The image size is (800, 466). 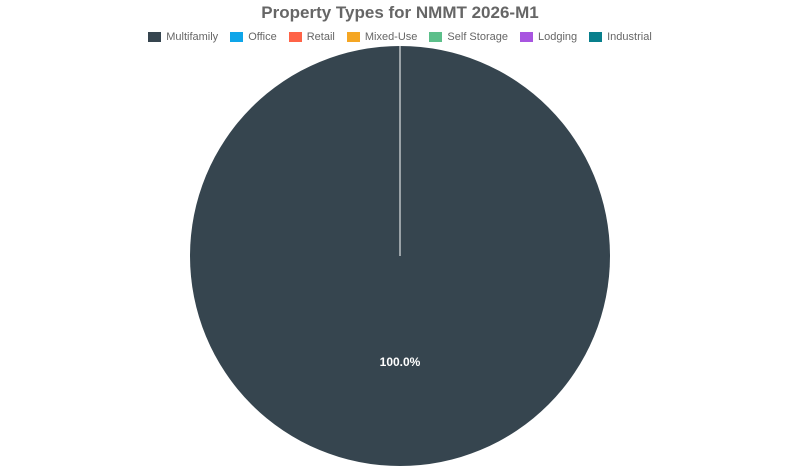 I want to click on legend-item-mixed-use: Mixed-Use, so click(x=382, y=37).